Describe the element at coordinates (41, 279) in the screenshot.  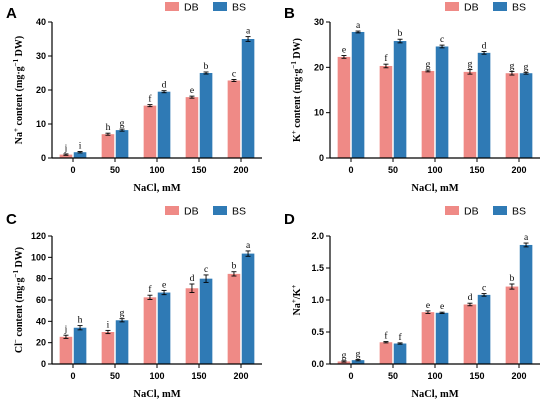
I see `y-tick-label: 80` at that location.